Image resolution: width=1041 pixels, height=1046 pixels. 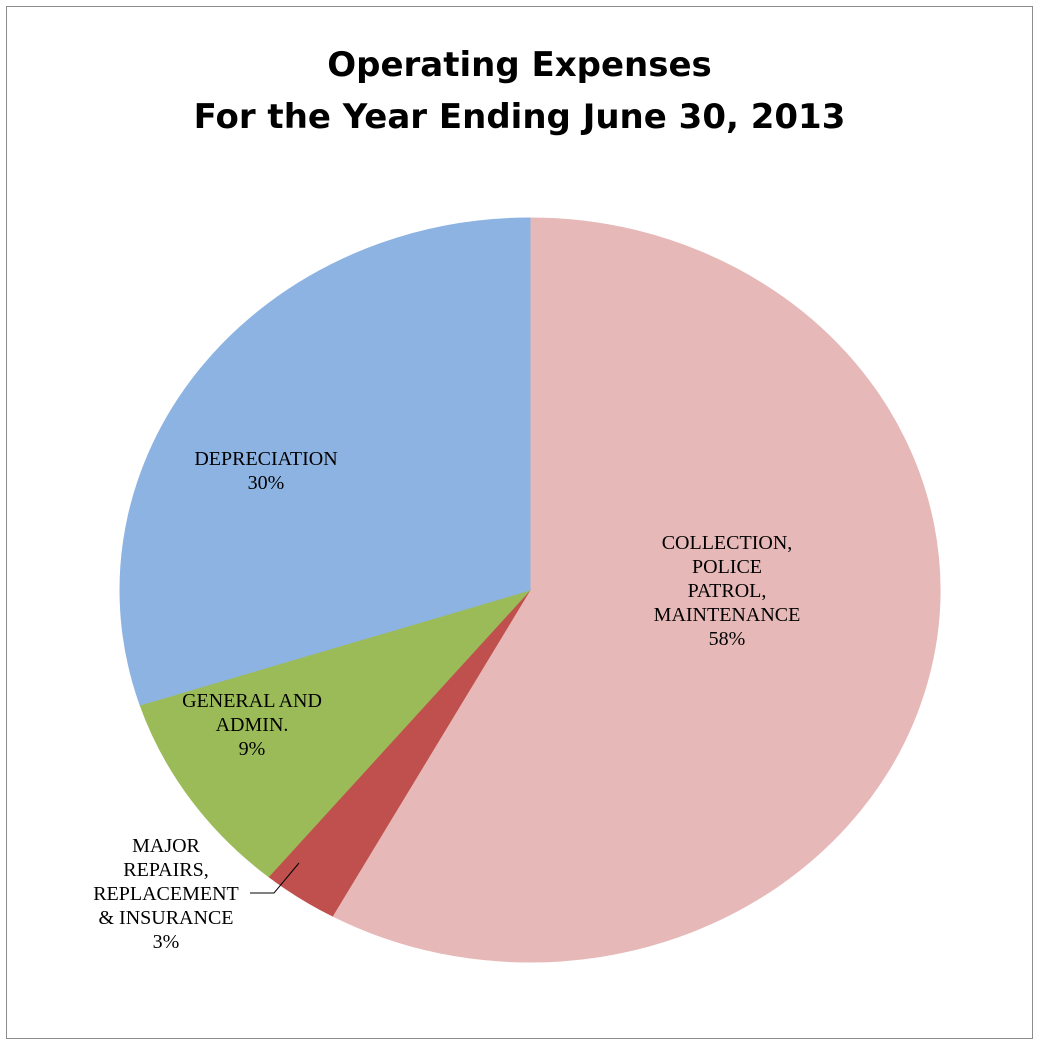 I want to click on data-label-general-and-admin: GENERAL AND ADMIN. 9%, so click(x=252, y=725).